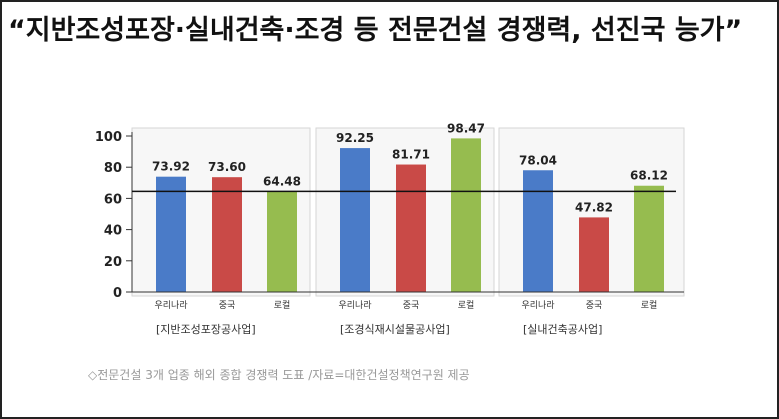 This screenshot has width=779, height=419. What do you see at coordinates (117, 293) in the screenshot?
I see `y-tick-label: 0` at bounding box center [117, 293].